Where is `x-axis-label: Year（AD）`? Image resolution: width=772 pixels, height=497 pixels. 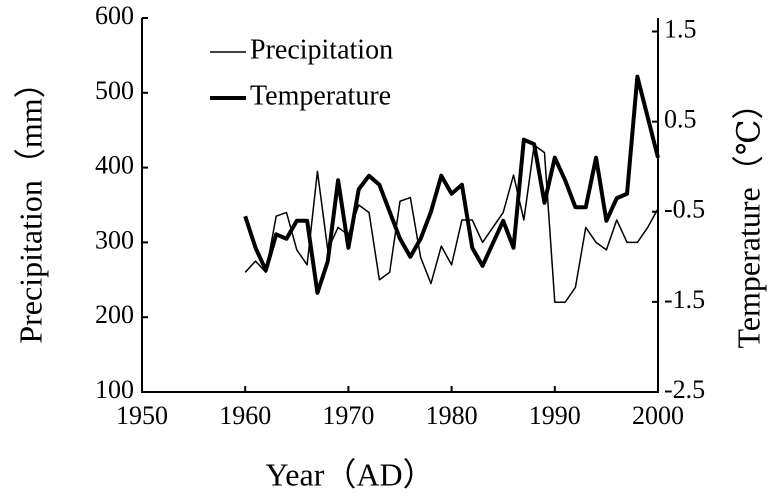 x-axis-label: Year（AD） is located at coordinates (349, 474).